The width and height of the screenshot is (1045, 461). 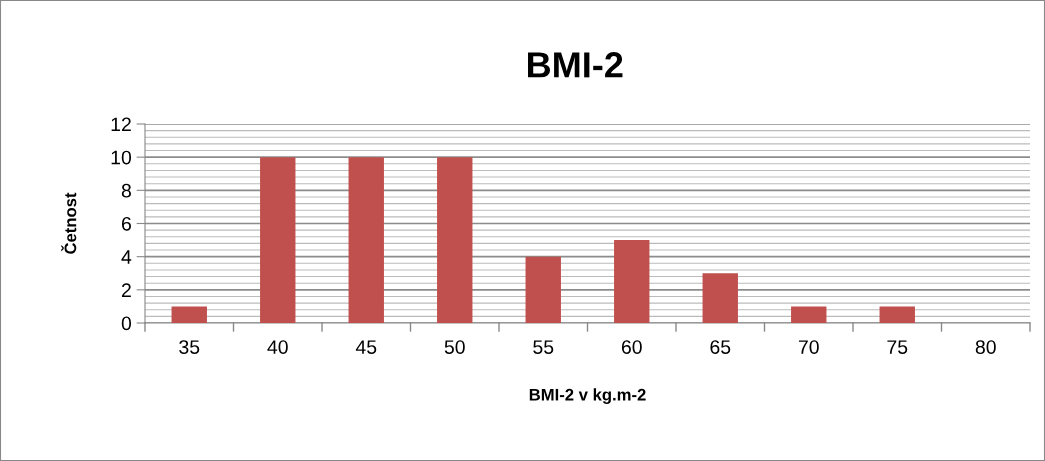 What do you see at coordinates (454, 347) in the screenshot?
I see `x-tick-label: 50` at bounding box center [454, 347].